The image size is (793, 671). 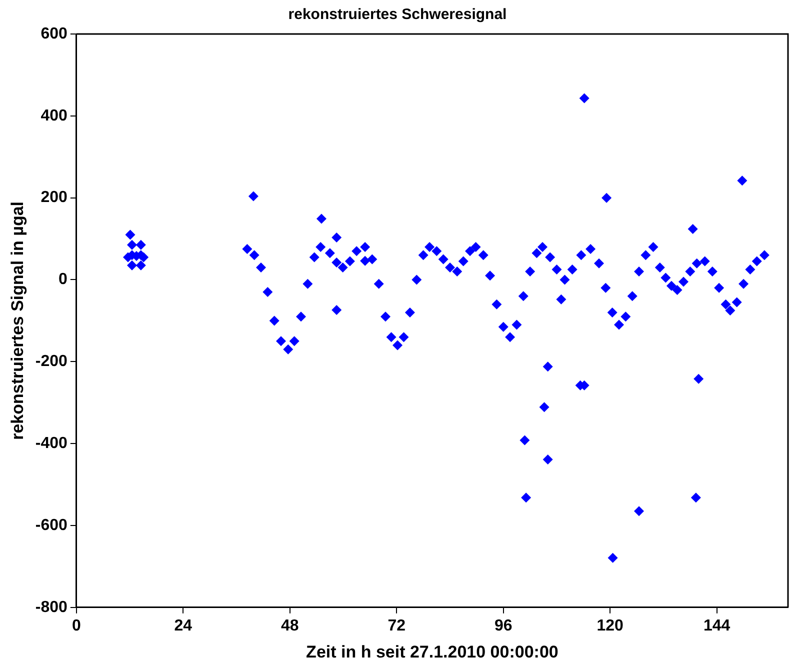 What do you see at coordinates (290, 625) in the screenshot?
I see `x-tick-label: 48` at bounding box center [290, 625].